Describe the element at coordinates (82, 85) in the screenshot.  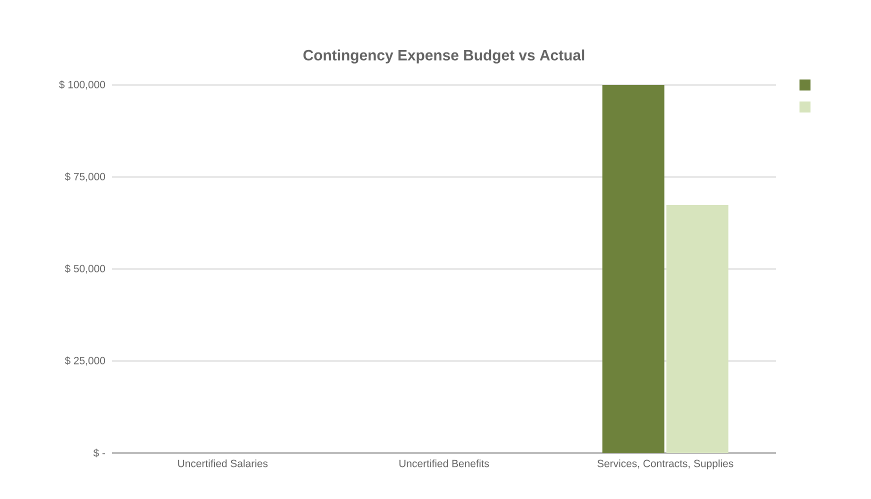
I see `y-tick-label: $ 100,000` at that location.